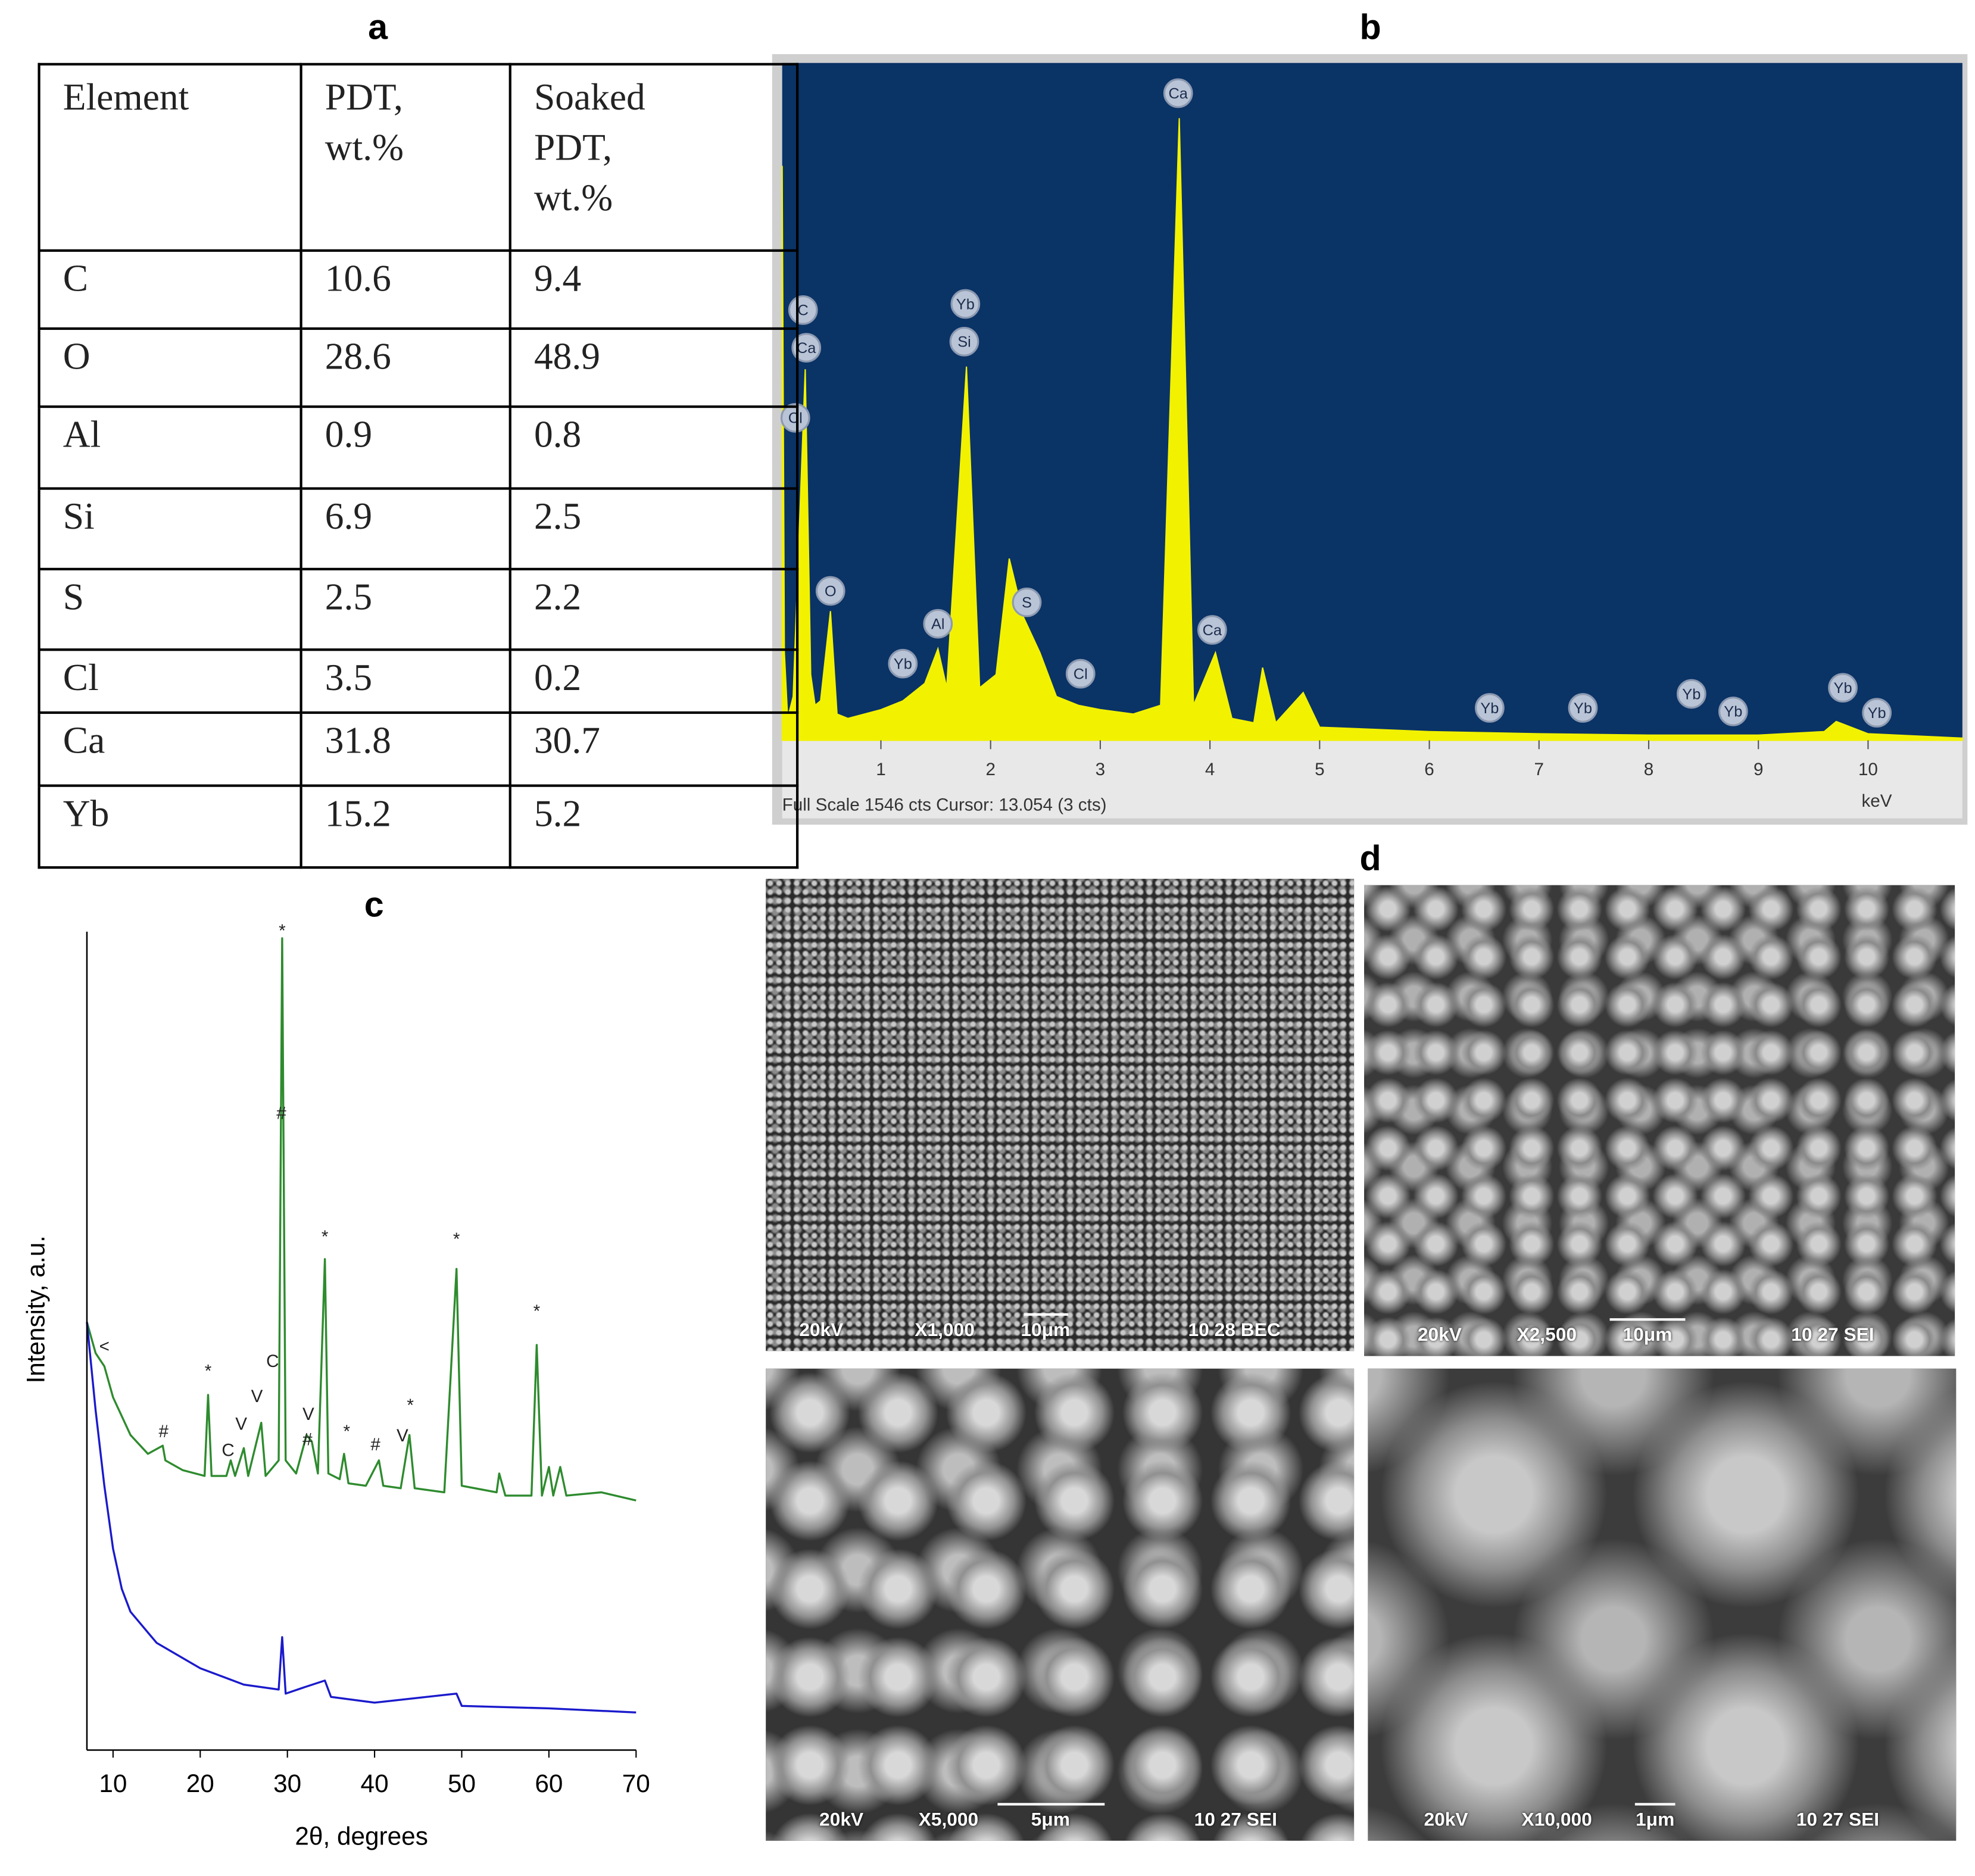 This screenshot has width=1975, height=1876. Describe the element at coordinates (945, 1330) in the screenshot. I see `sem-caption: X1,000` at that location.